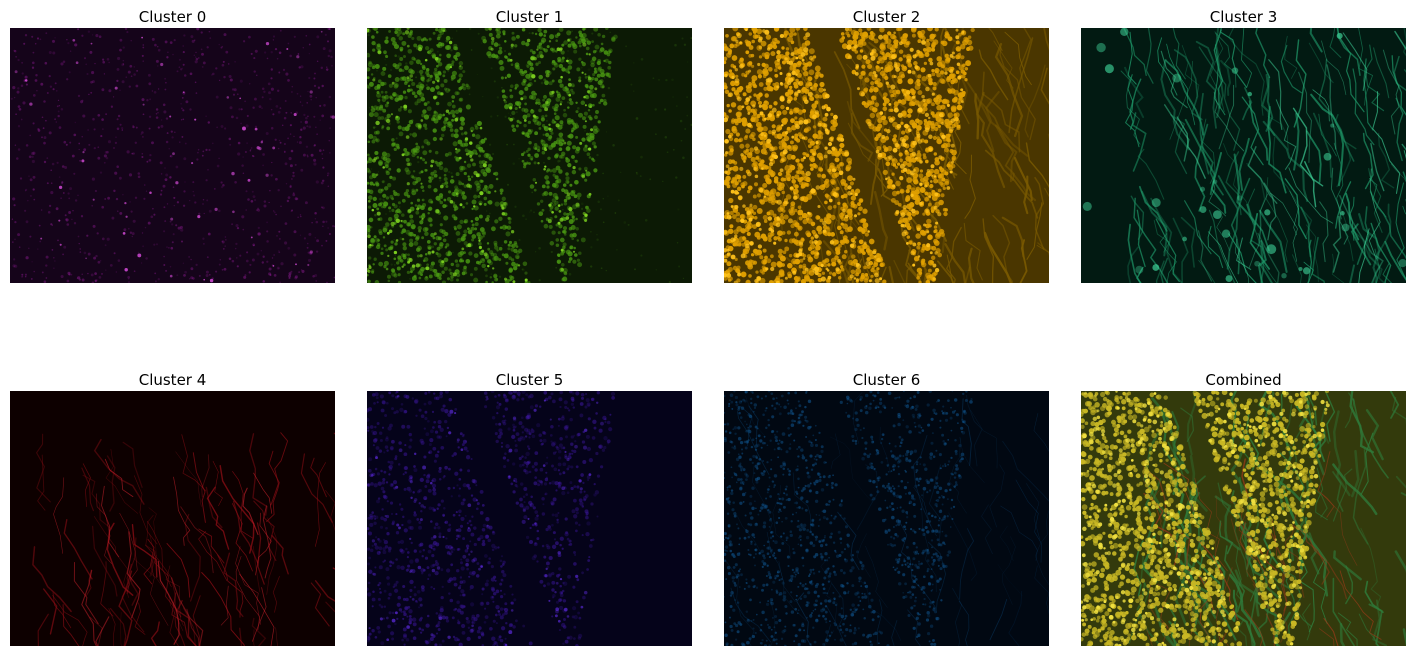 This screenshot has height=658, width=1415. What do you see at coordinates (886, 380) in the screenshot?
I see `panel-title: Cluster 6` at bounding box center [886, 380].